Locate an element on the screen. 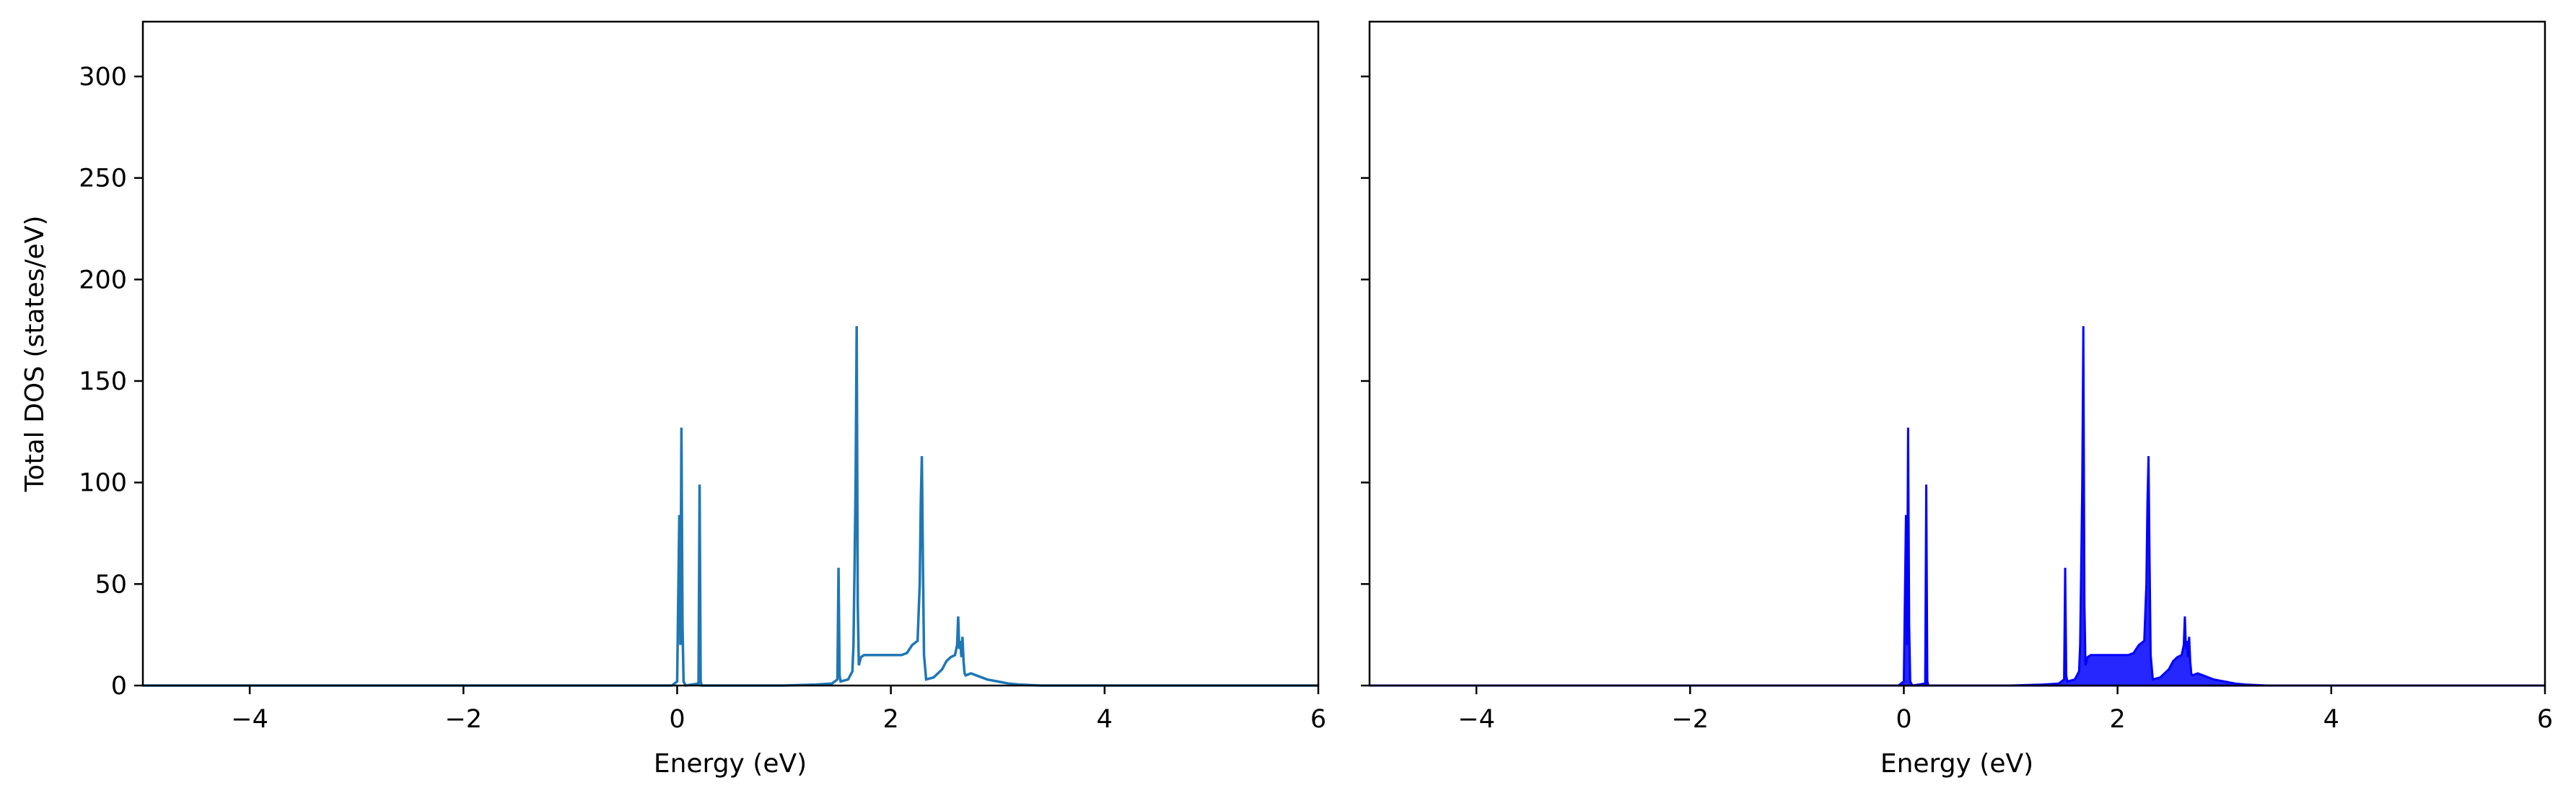 Image resolution: width=2576 pixels, height=801 pixels. y-tick-label: 150 is located at coordinates (103, 381).